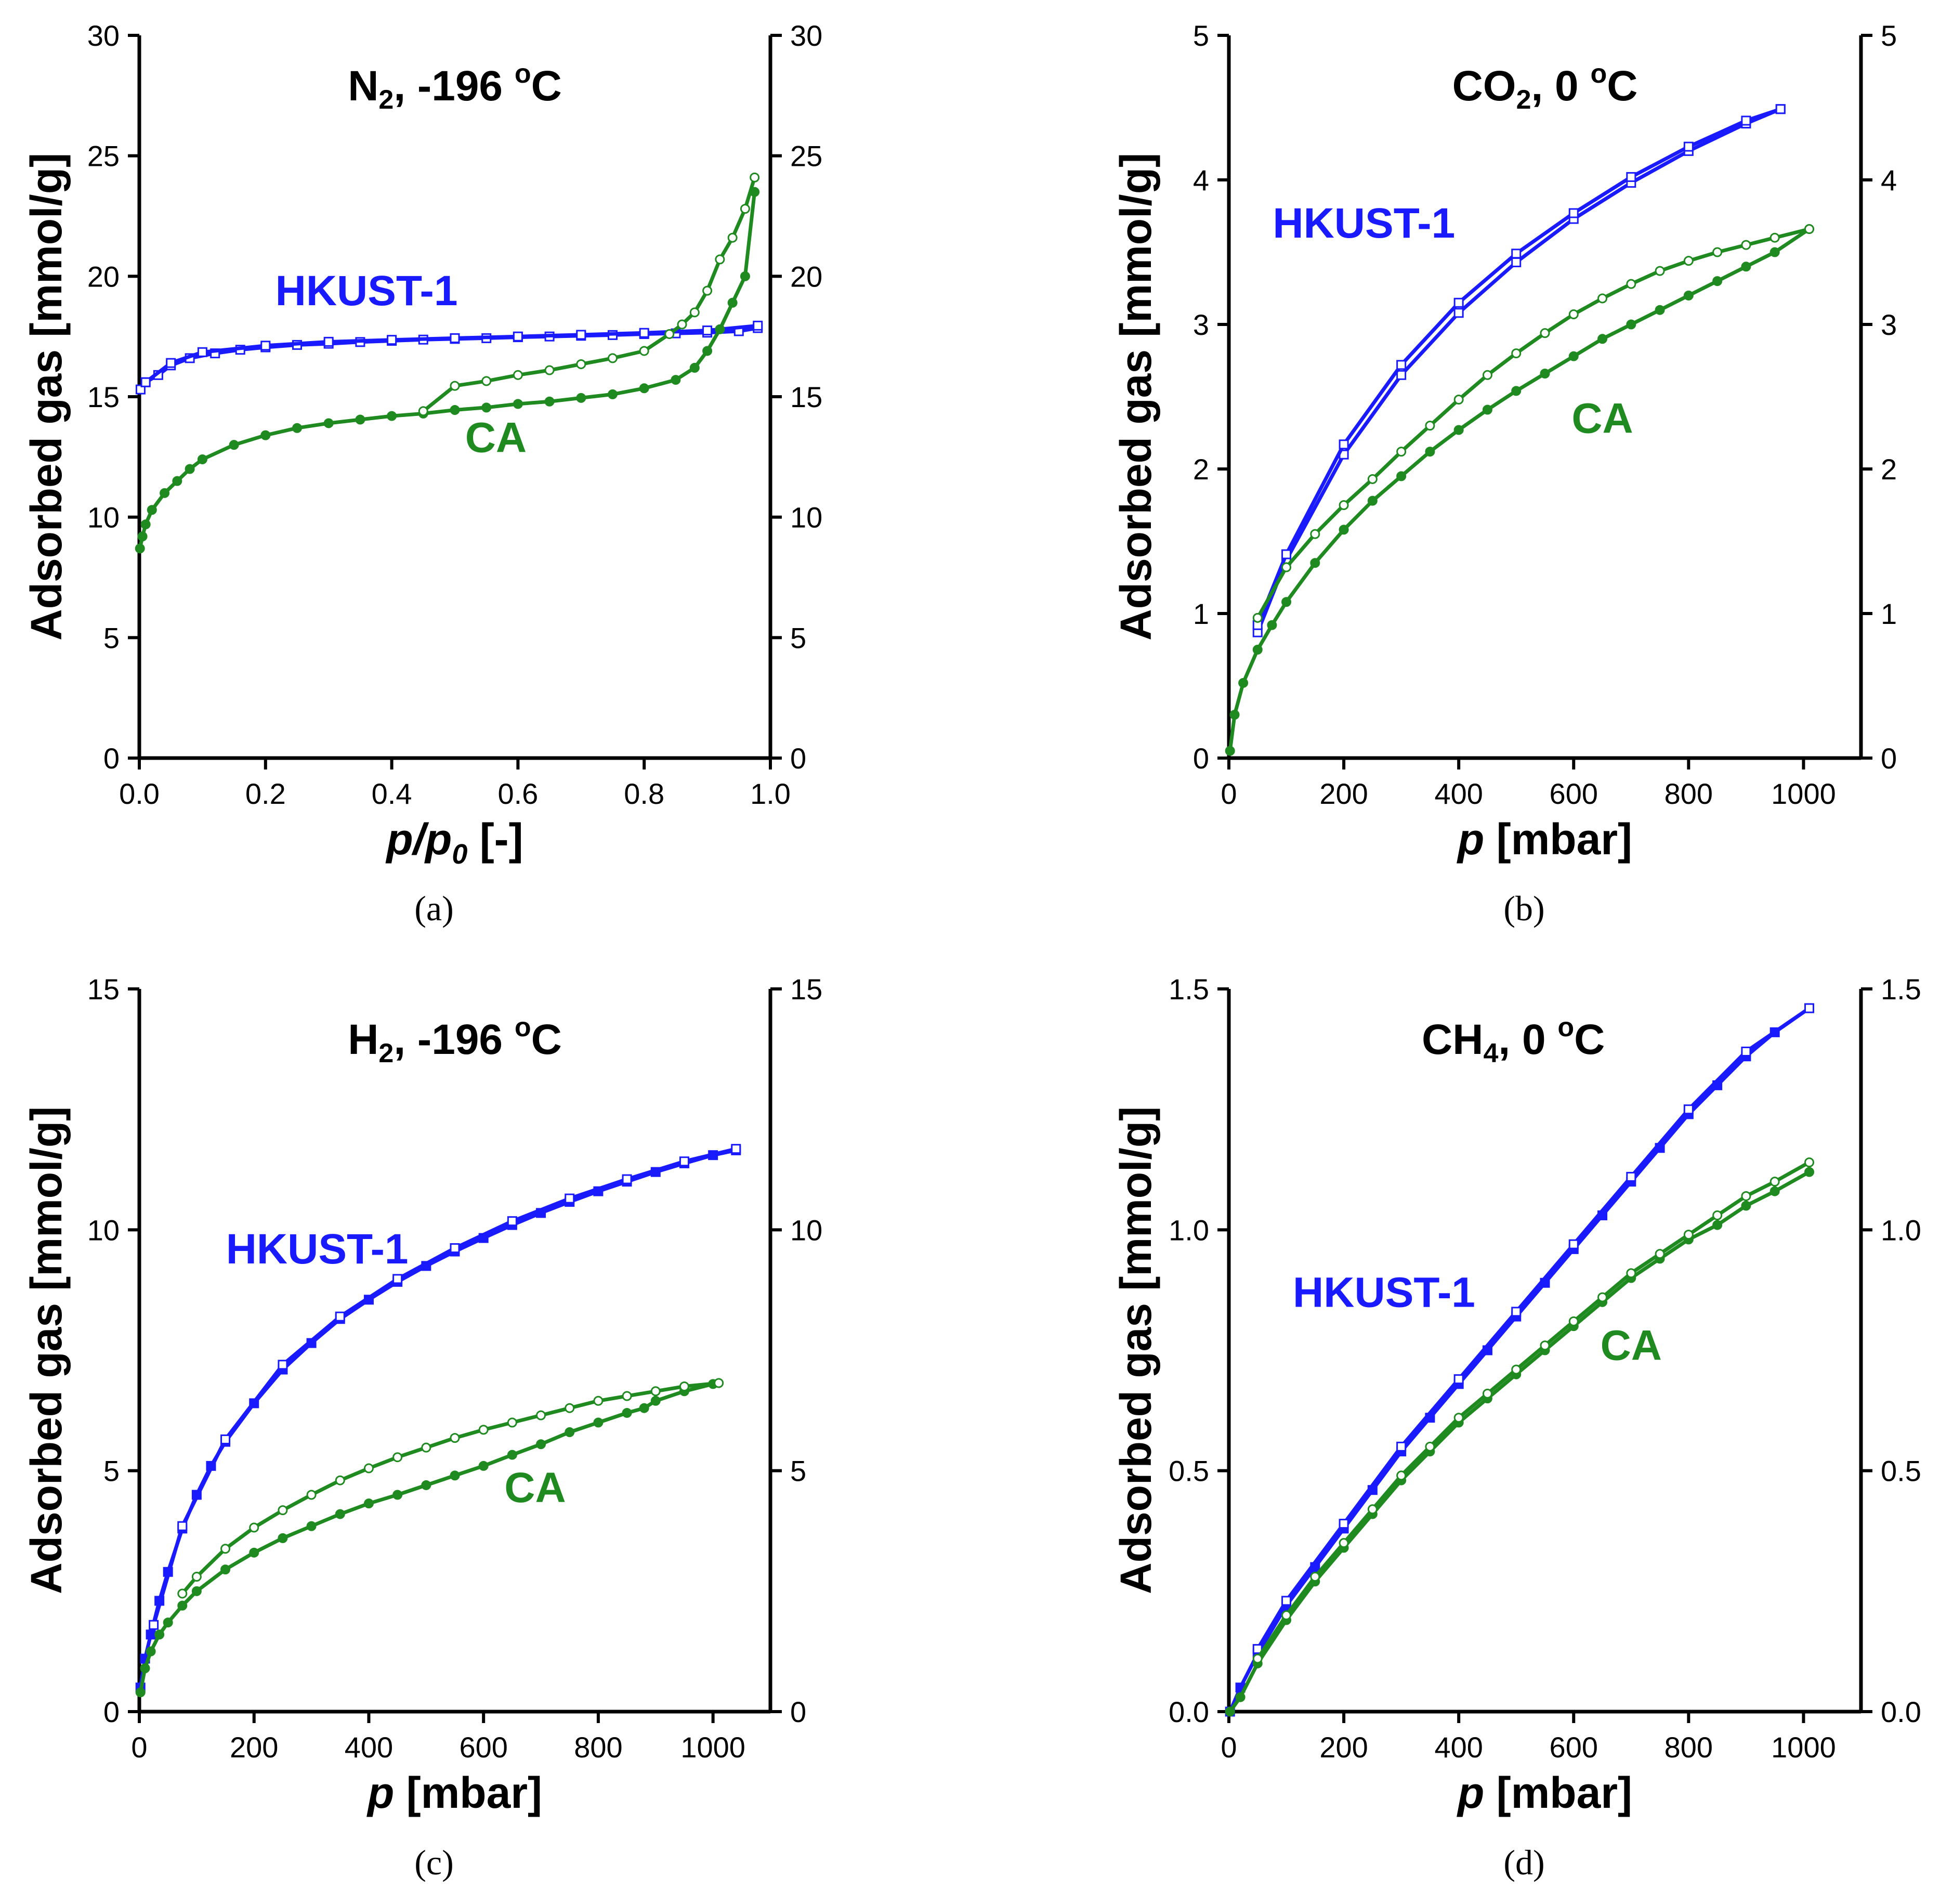  What do you see at coordinates (103, 1230) in the screenshot?
I see `y-tick-label-left: 10` at bounding box center [103, 1230].